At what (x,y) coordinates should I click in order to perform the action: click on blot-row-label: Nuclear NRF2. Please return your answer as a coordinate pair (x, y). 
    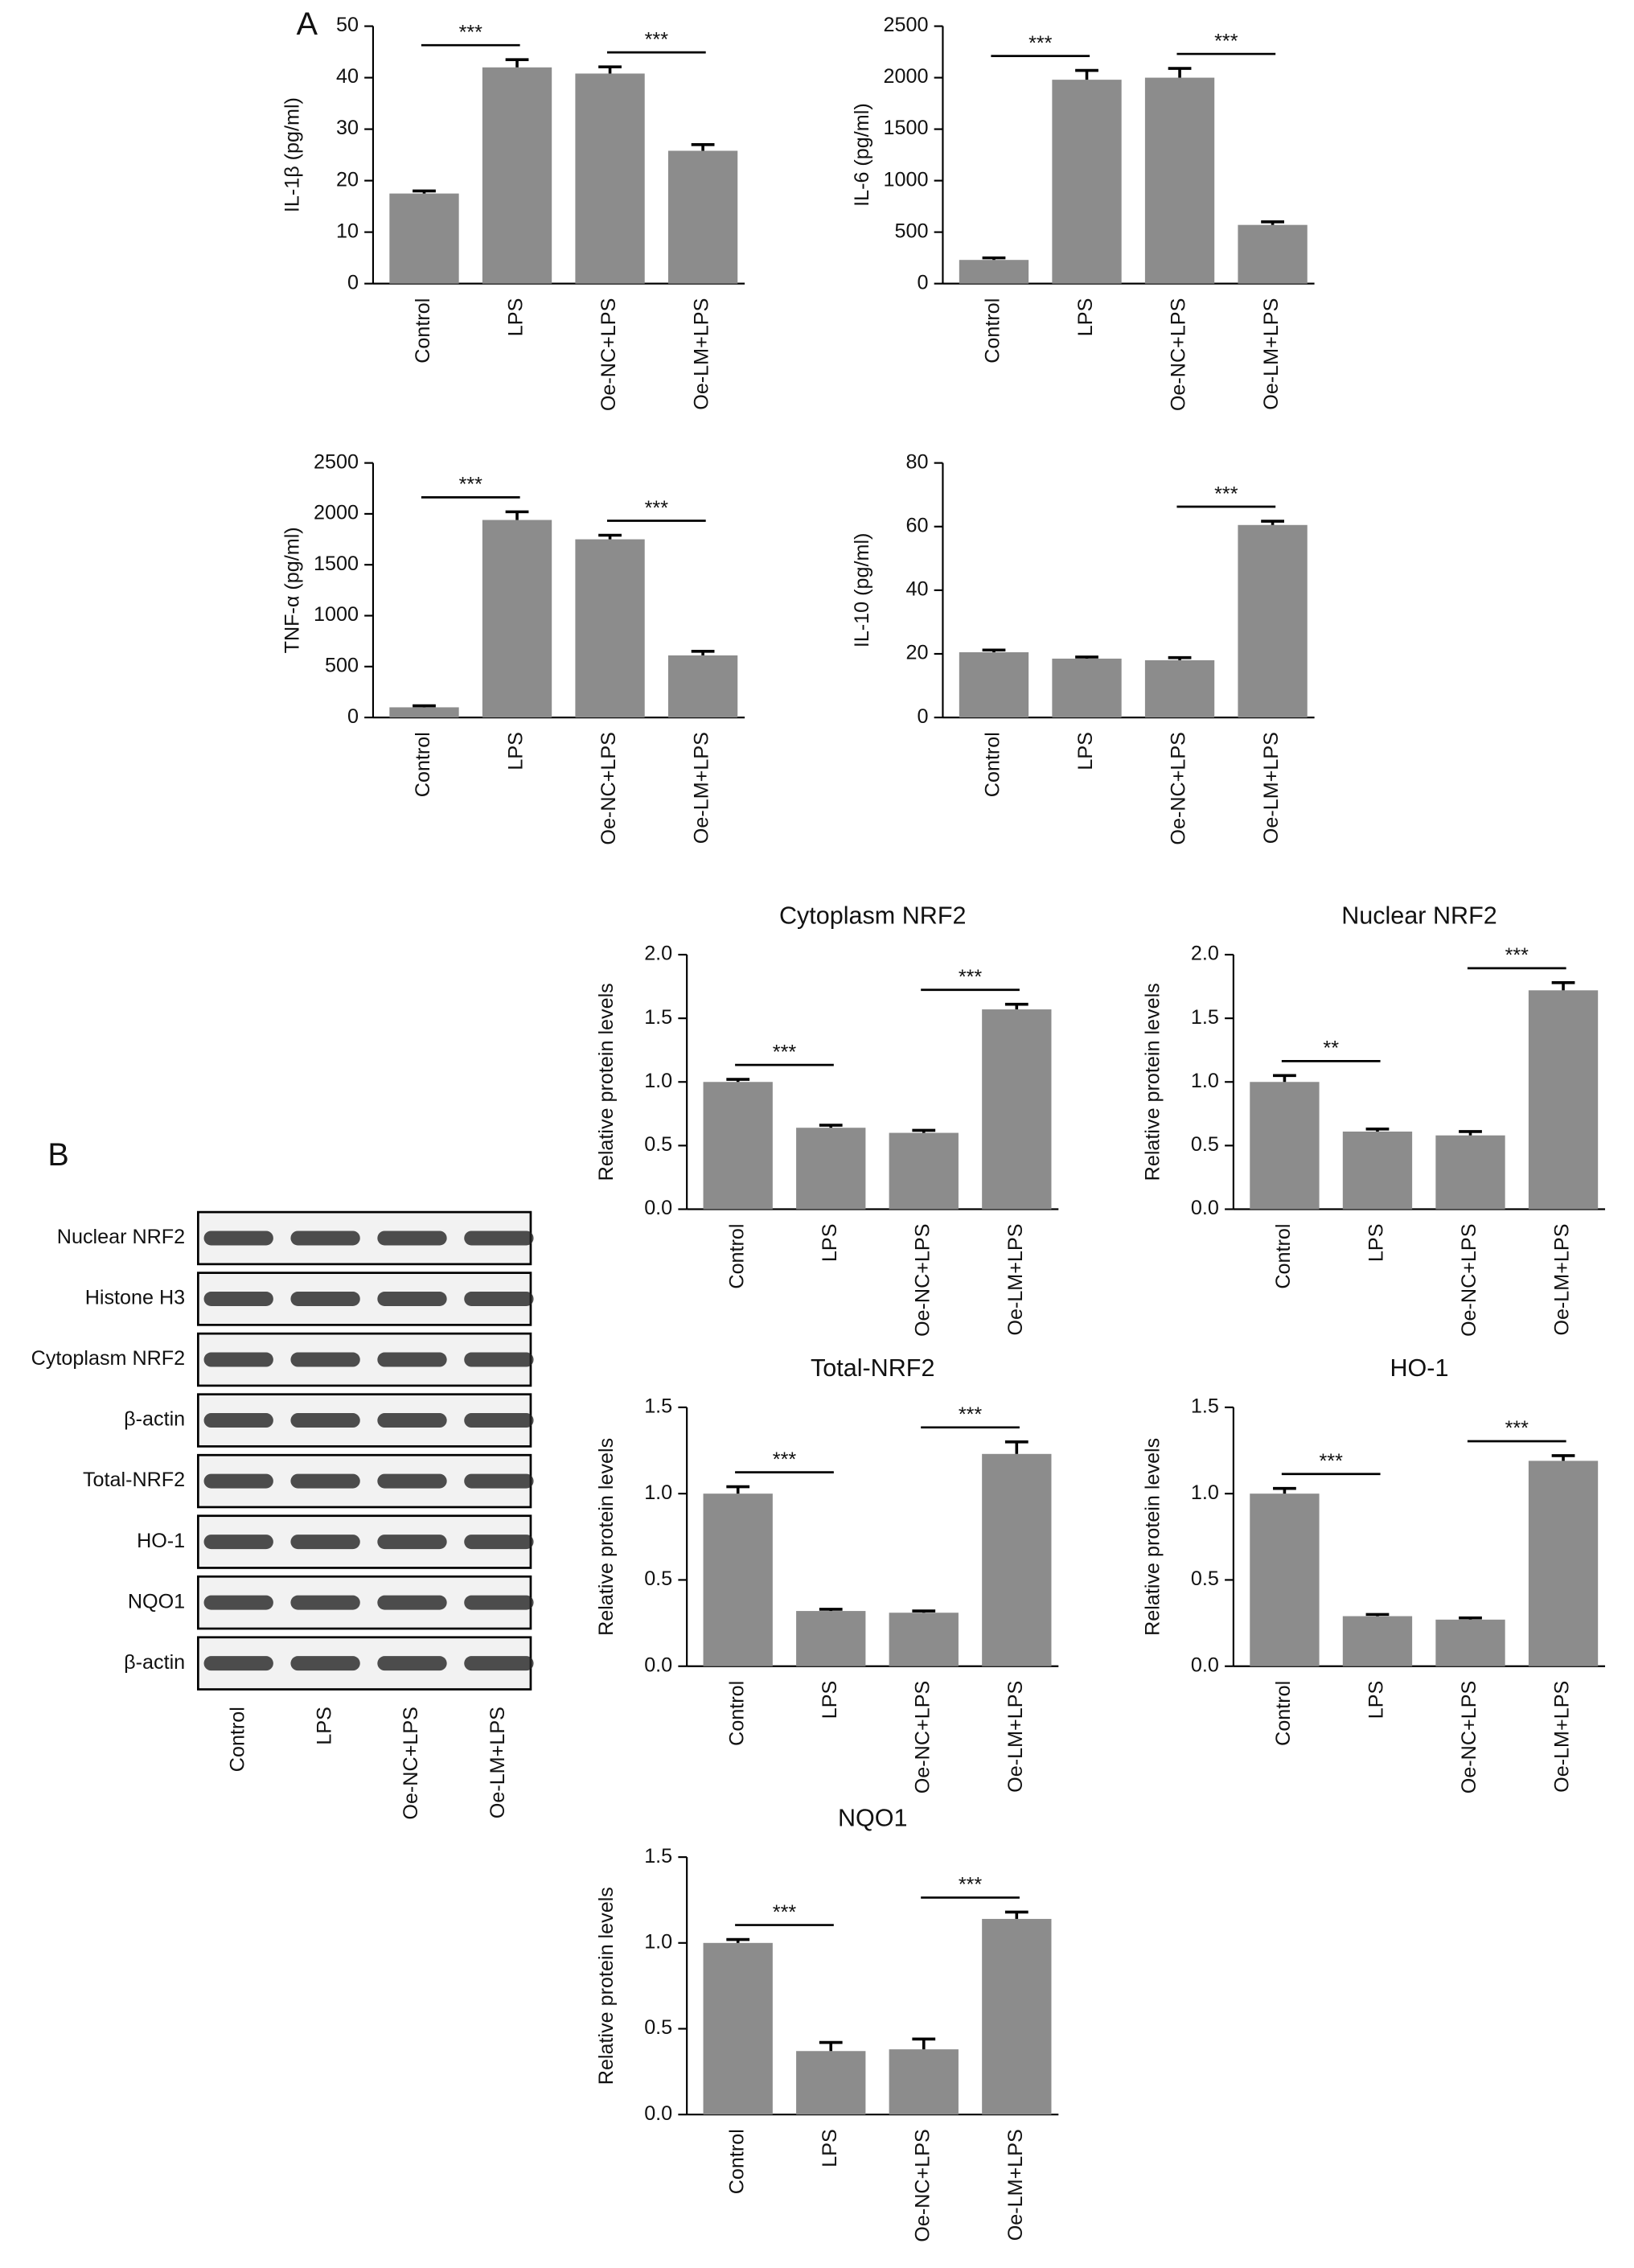
    Looking at the image, I should click on (121, 1237).